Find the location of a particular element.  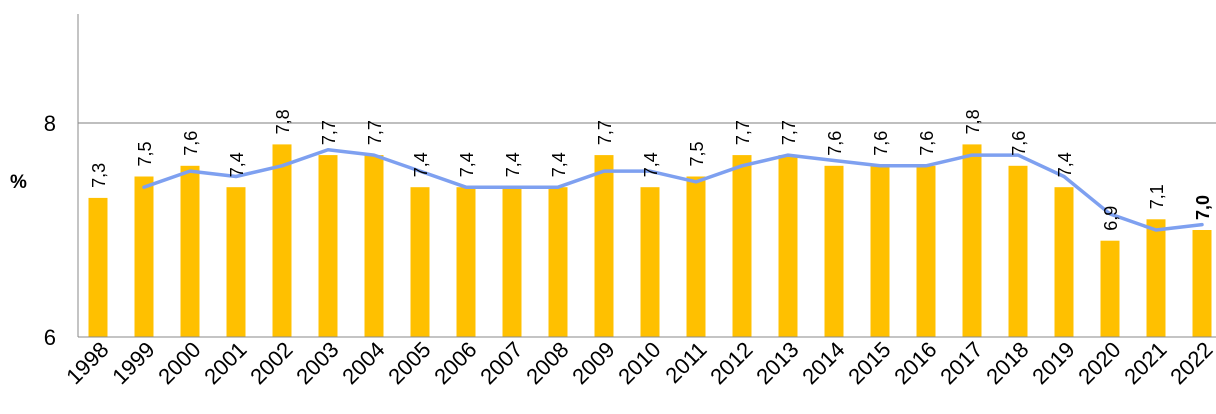

bar-2008 is located at coordinates (558, 262).